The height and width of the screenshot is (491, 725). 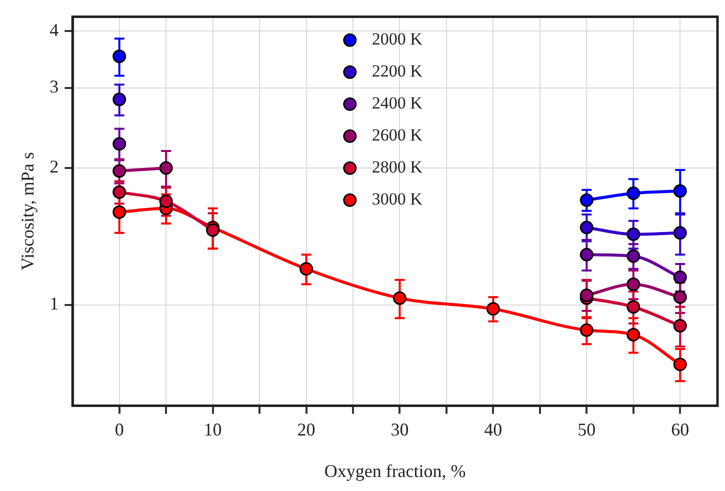 I want to click on y-tick-label: 4, so click(x=54, y=30).